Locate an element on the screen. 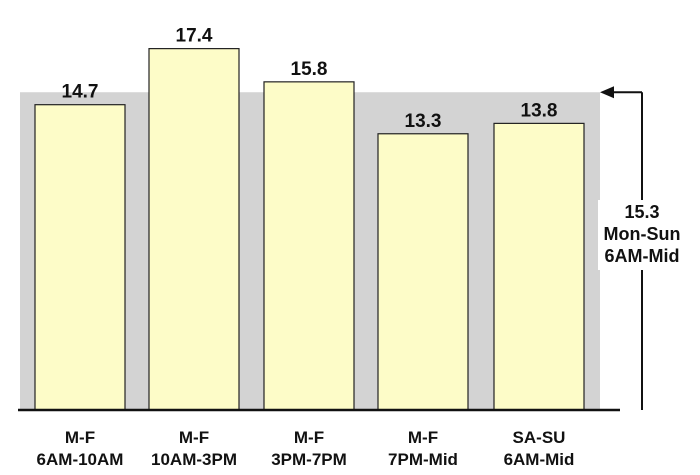 The image size is (700, 475). bar-value-label: 13.8 is located at coordinates (539, 110).